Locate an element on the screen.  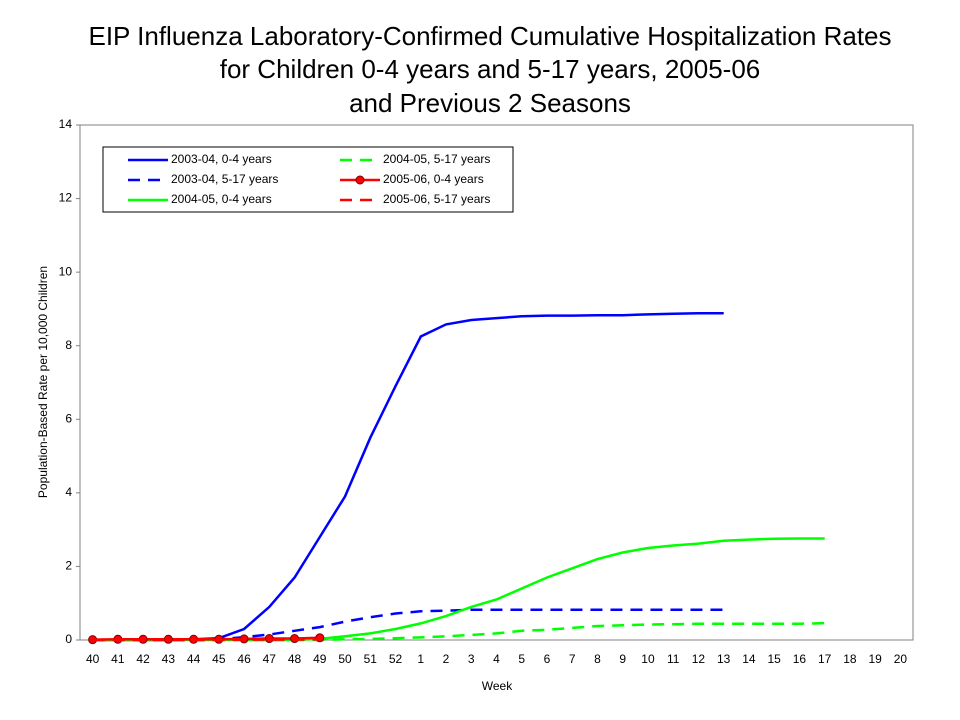
x-tick-label: 43 is located at coordinates (169, 659).